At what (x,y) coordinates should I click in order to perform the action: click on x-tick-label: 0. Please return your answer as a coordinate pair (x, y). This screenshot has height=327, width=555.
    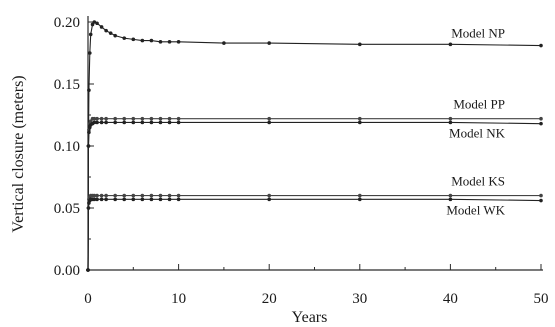
    Looking at the image, I should click on (88, 299).